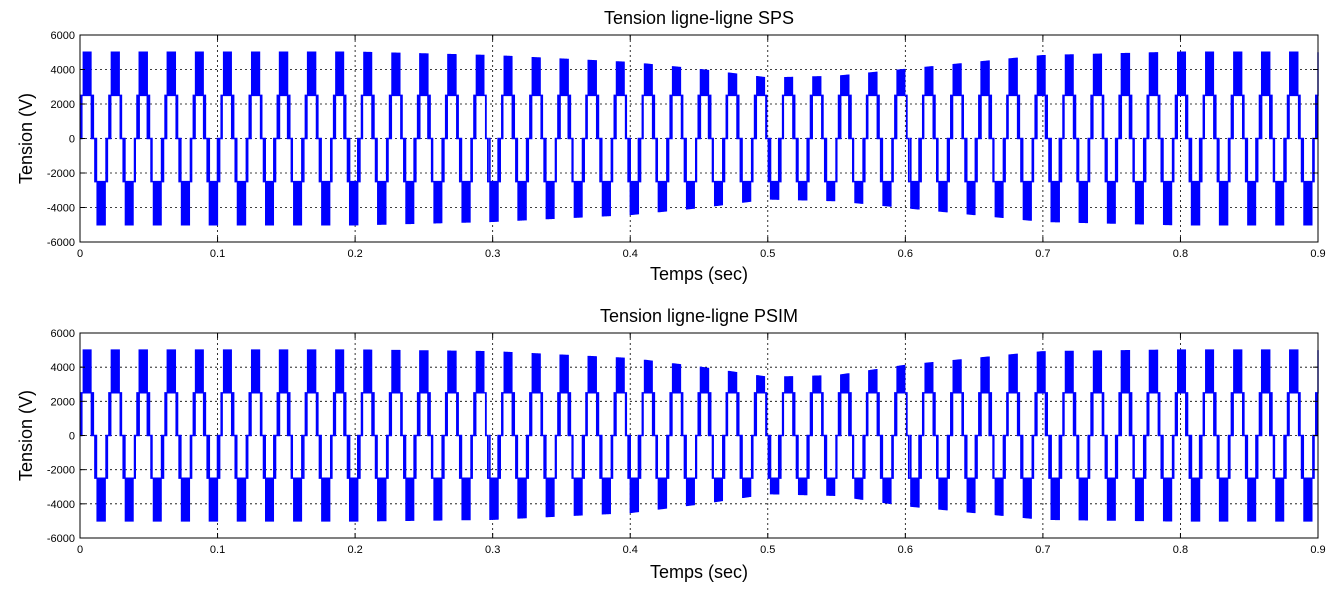  What do you see at coordinates (699, 18) in the screenshot?
I see `chart-title: Tension ligne-ligne SPS` at bounding box center [699, 18].